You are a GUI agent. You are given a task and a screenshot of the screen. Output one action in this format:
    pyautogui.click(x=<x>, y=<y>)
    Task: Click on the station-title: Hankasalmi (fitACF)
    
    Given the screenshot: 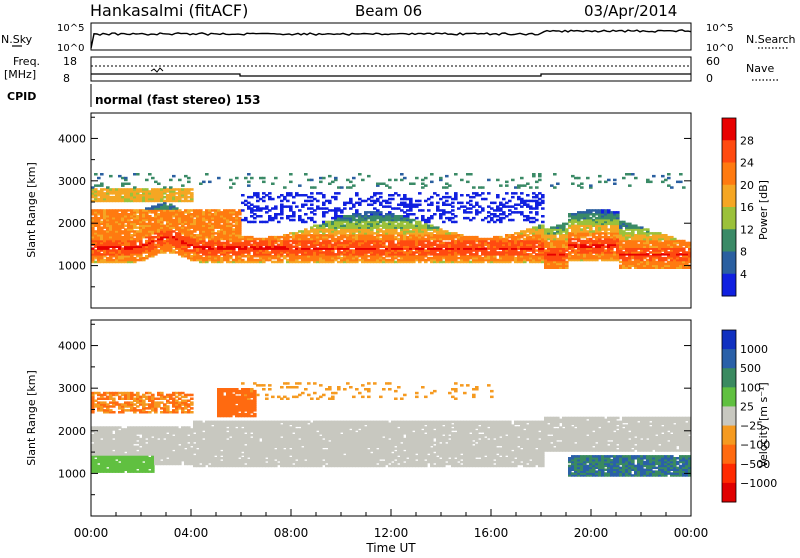 What is the action you would take?
    pyautogui.click(x=169, y=10)
    